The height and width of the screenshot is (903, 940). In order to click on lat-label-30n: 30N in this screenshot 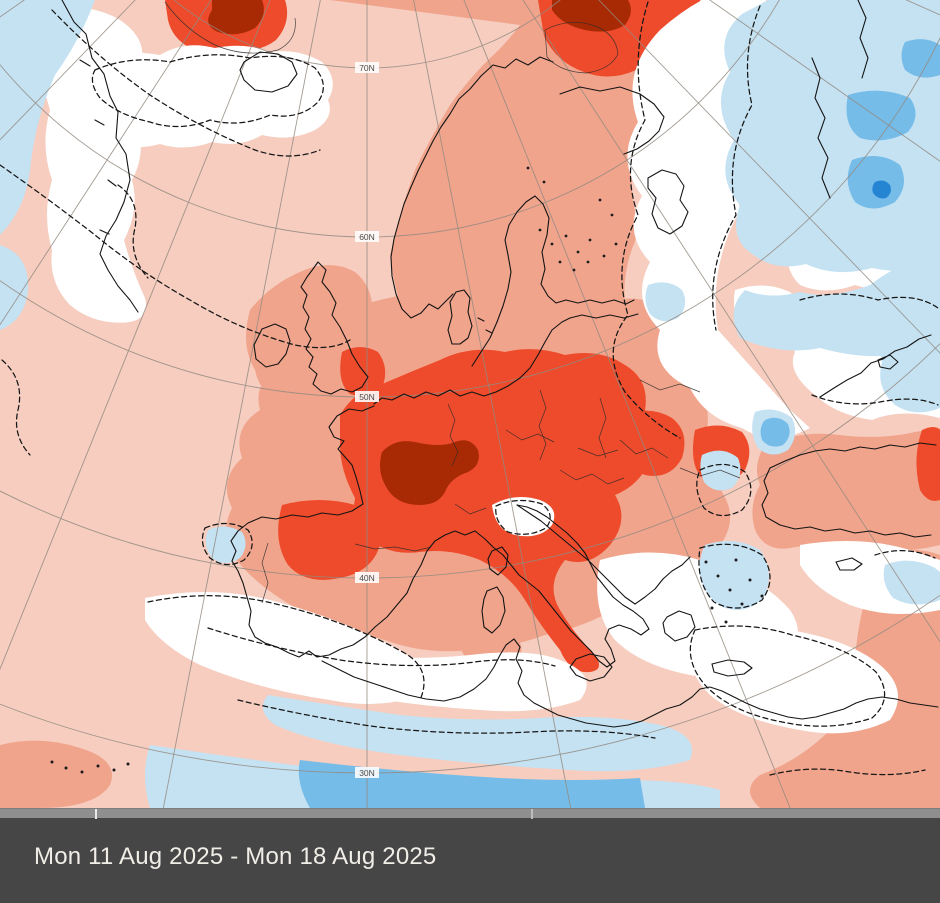, I will do `click(367, 772)`.